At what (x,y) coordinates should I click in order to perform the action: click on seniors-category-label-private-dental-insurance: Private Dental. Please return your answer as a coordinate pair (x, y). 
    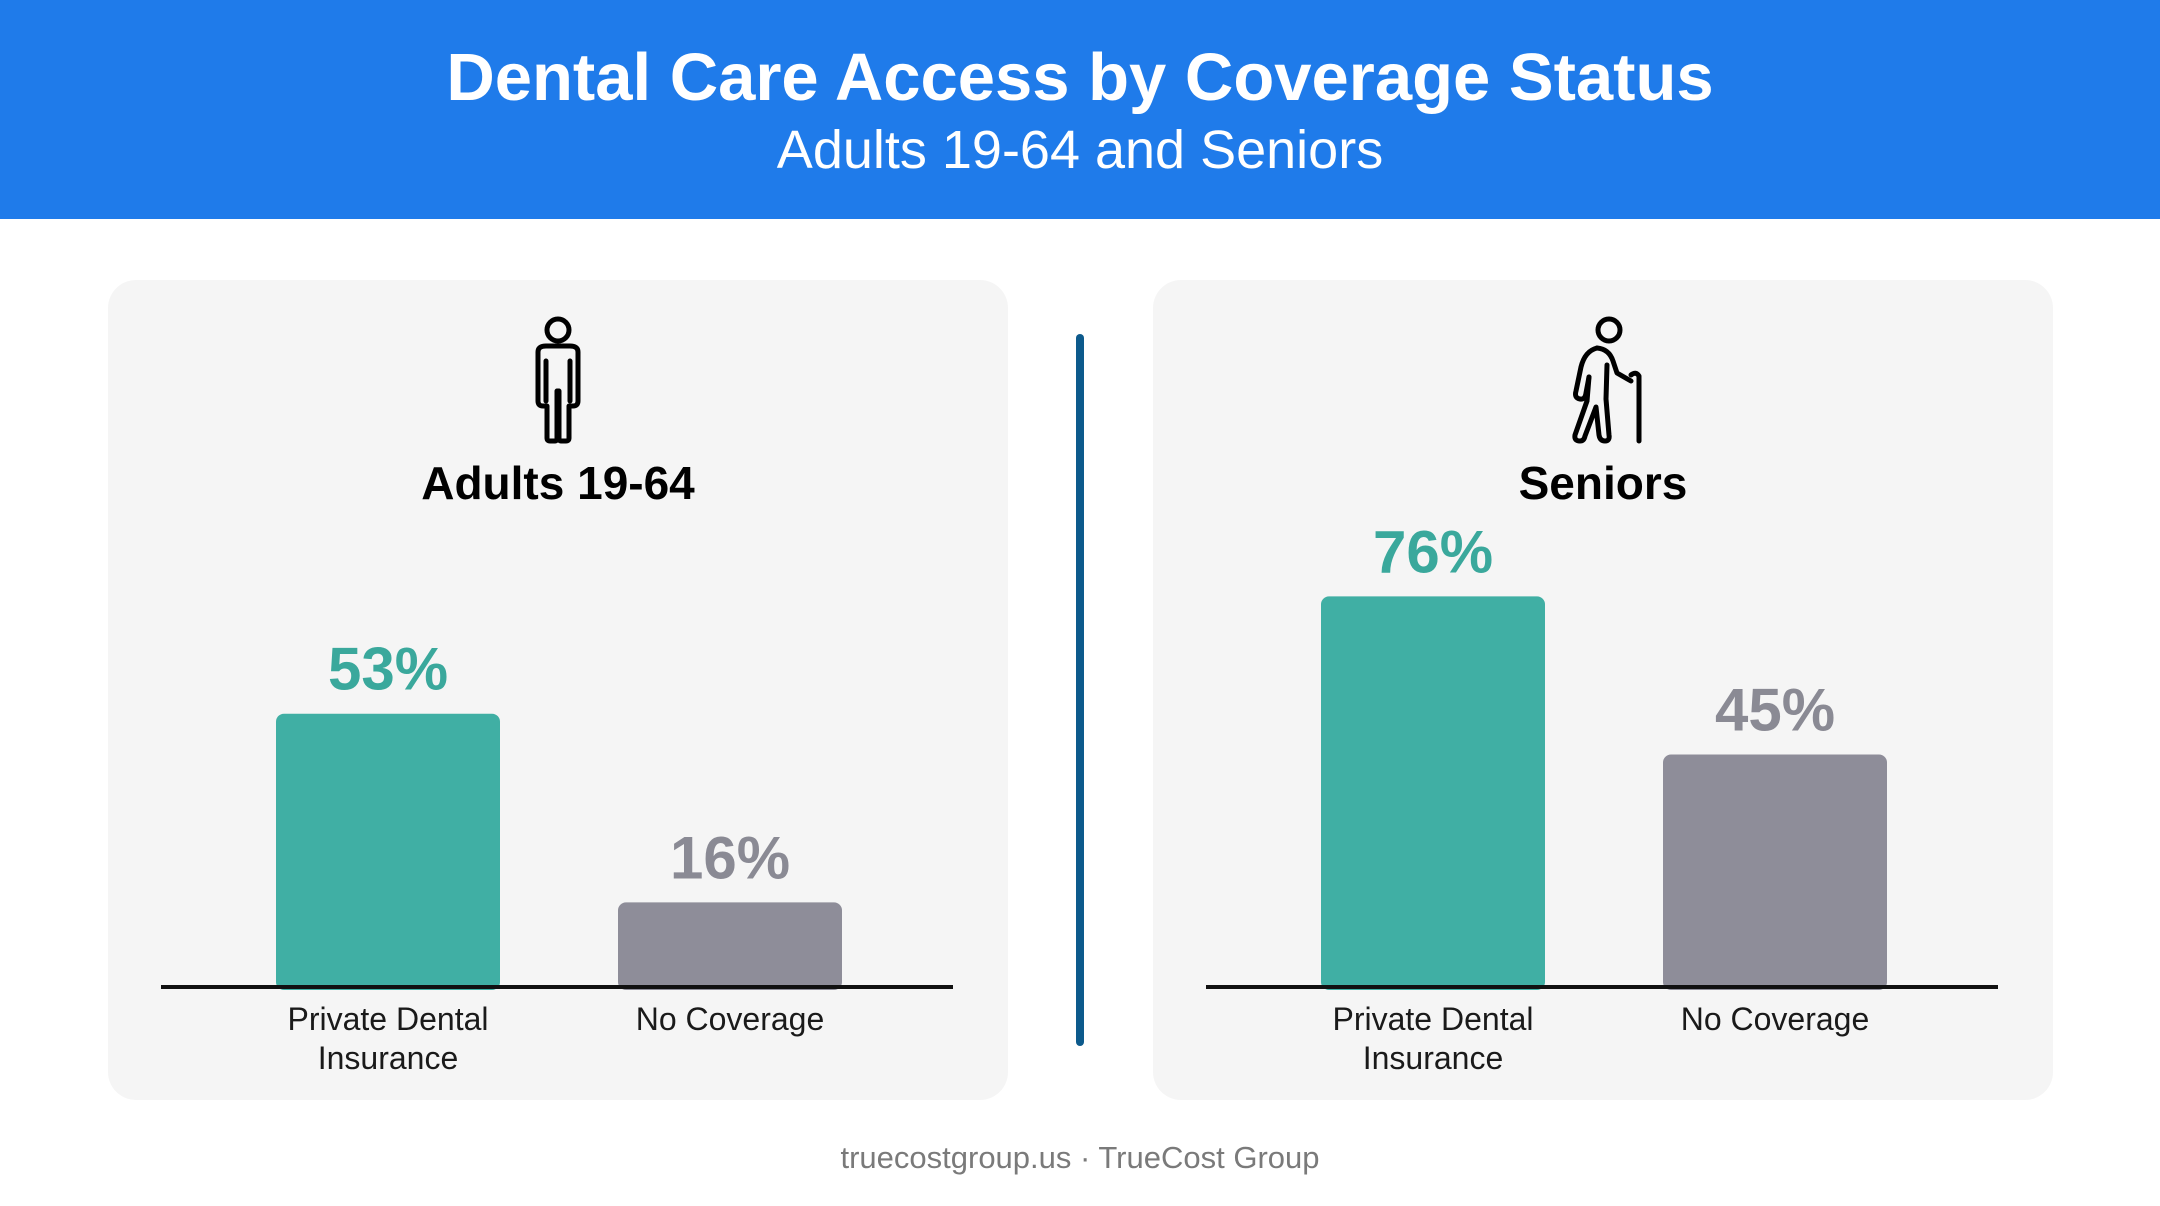
    Looking at the image, I should click on (1433, 1019).